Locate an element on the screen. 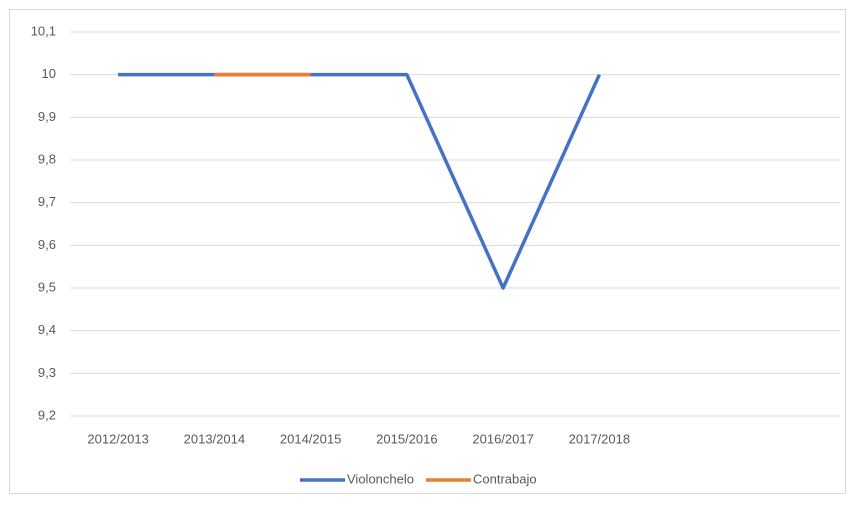 The width and height of the screenshot is (855, 509). y-tick-label: 9,5 is located at coordinates (47, 286).